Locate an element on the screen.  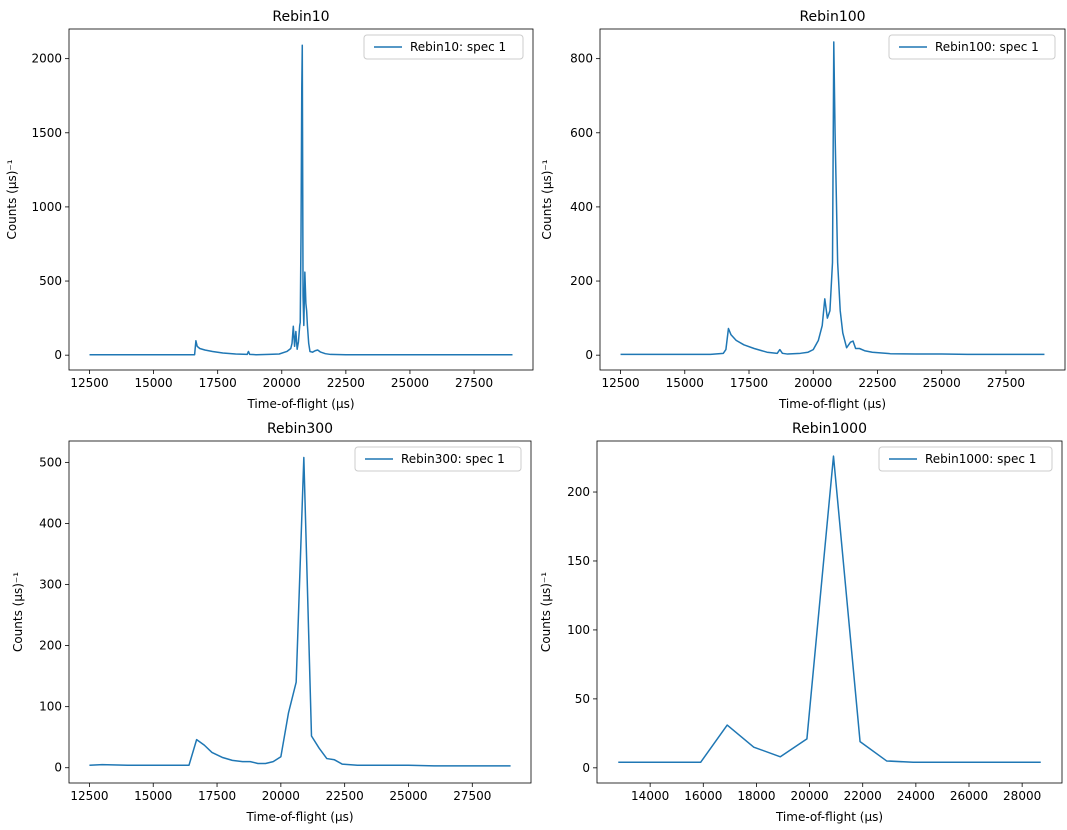
legend-label: Rebin10: spec 1 is located at coordinates (458, 47).